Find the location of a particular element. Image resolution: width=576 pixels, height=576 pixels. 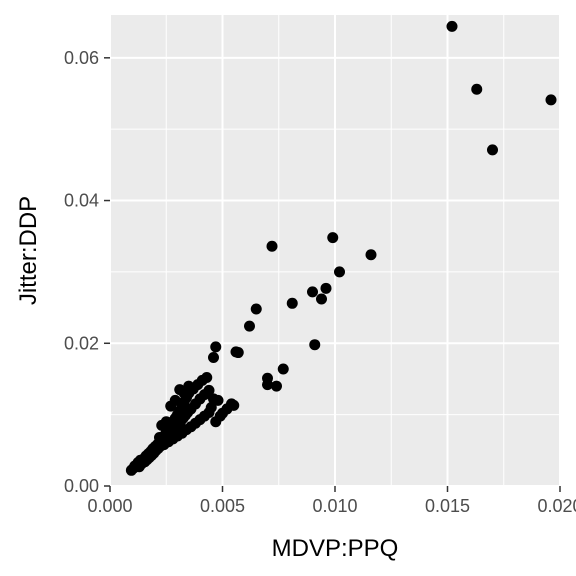

y-tick-label: 0.02 is located at coordinates (81, 343).